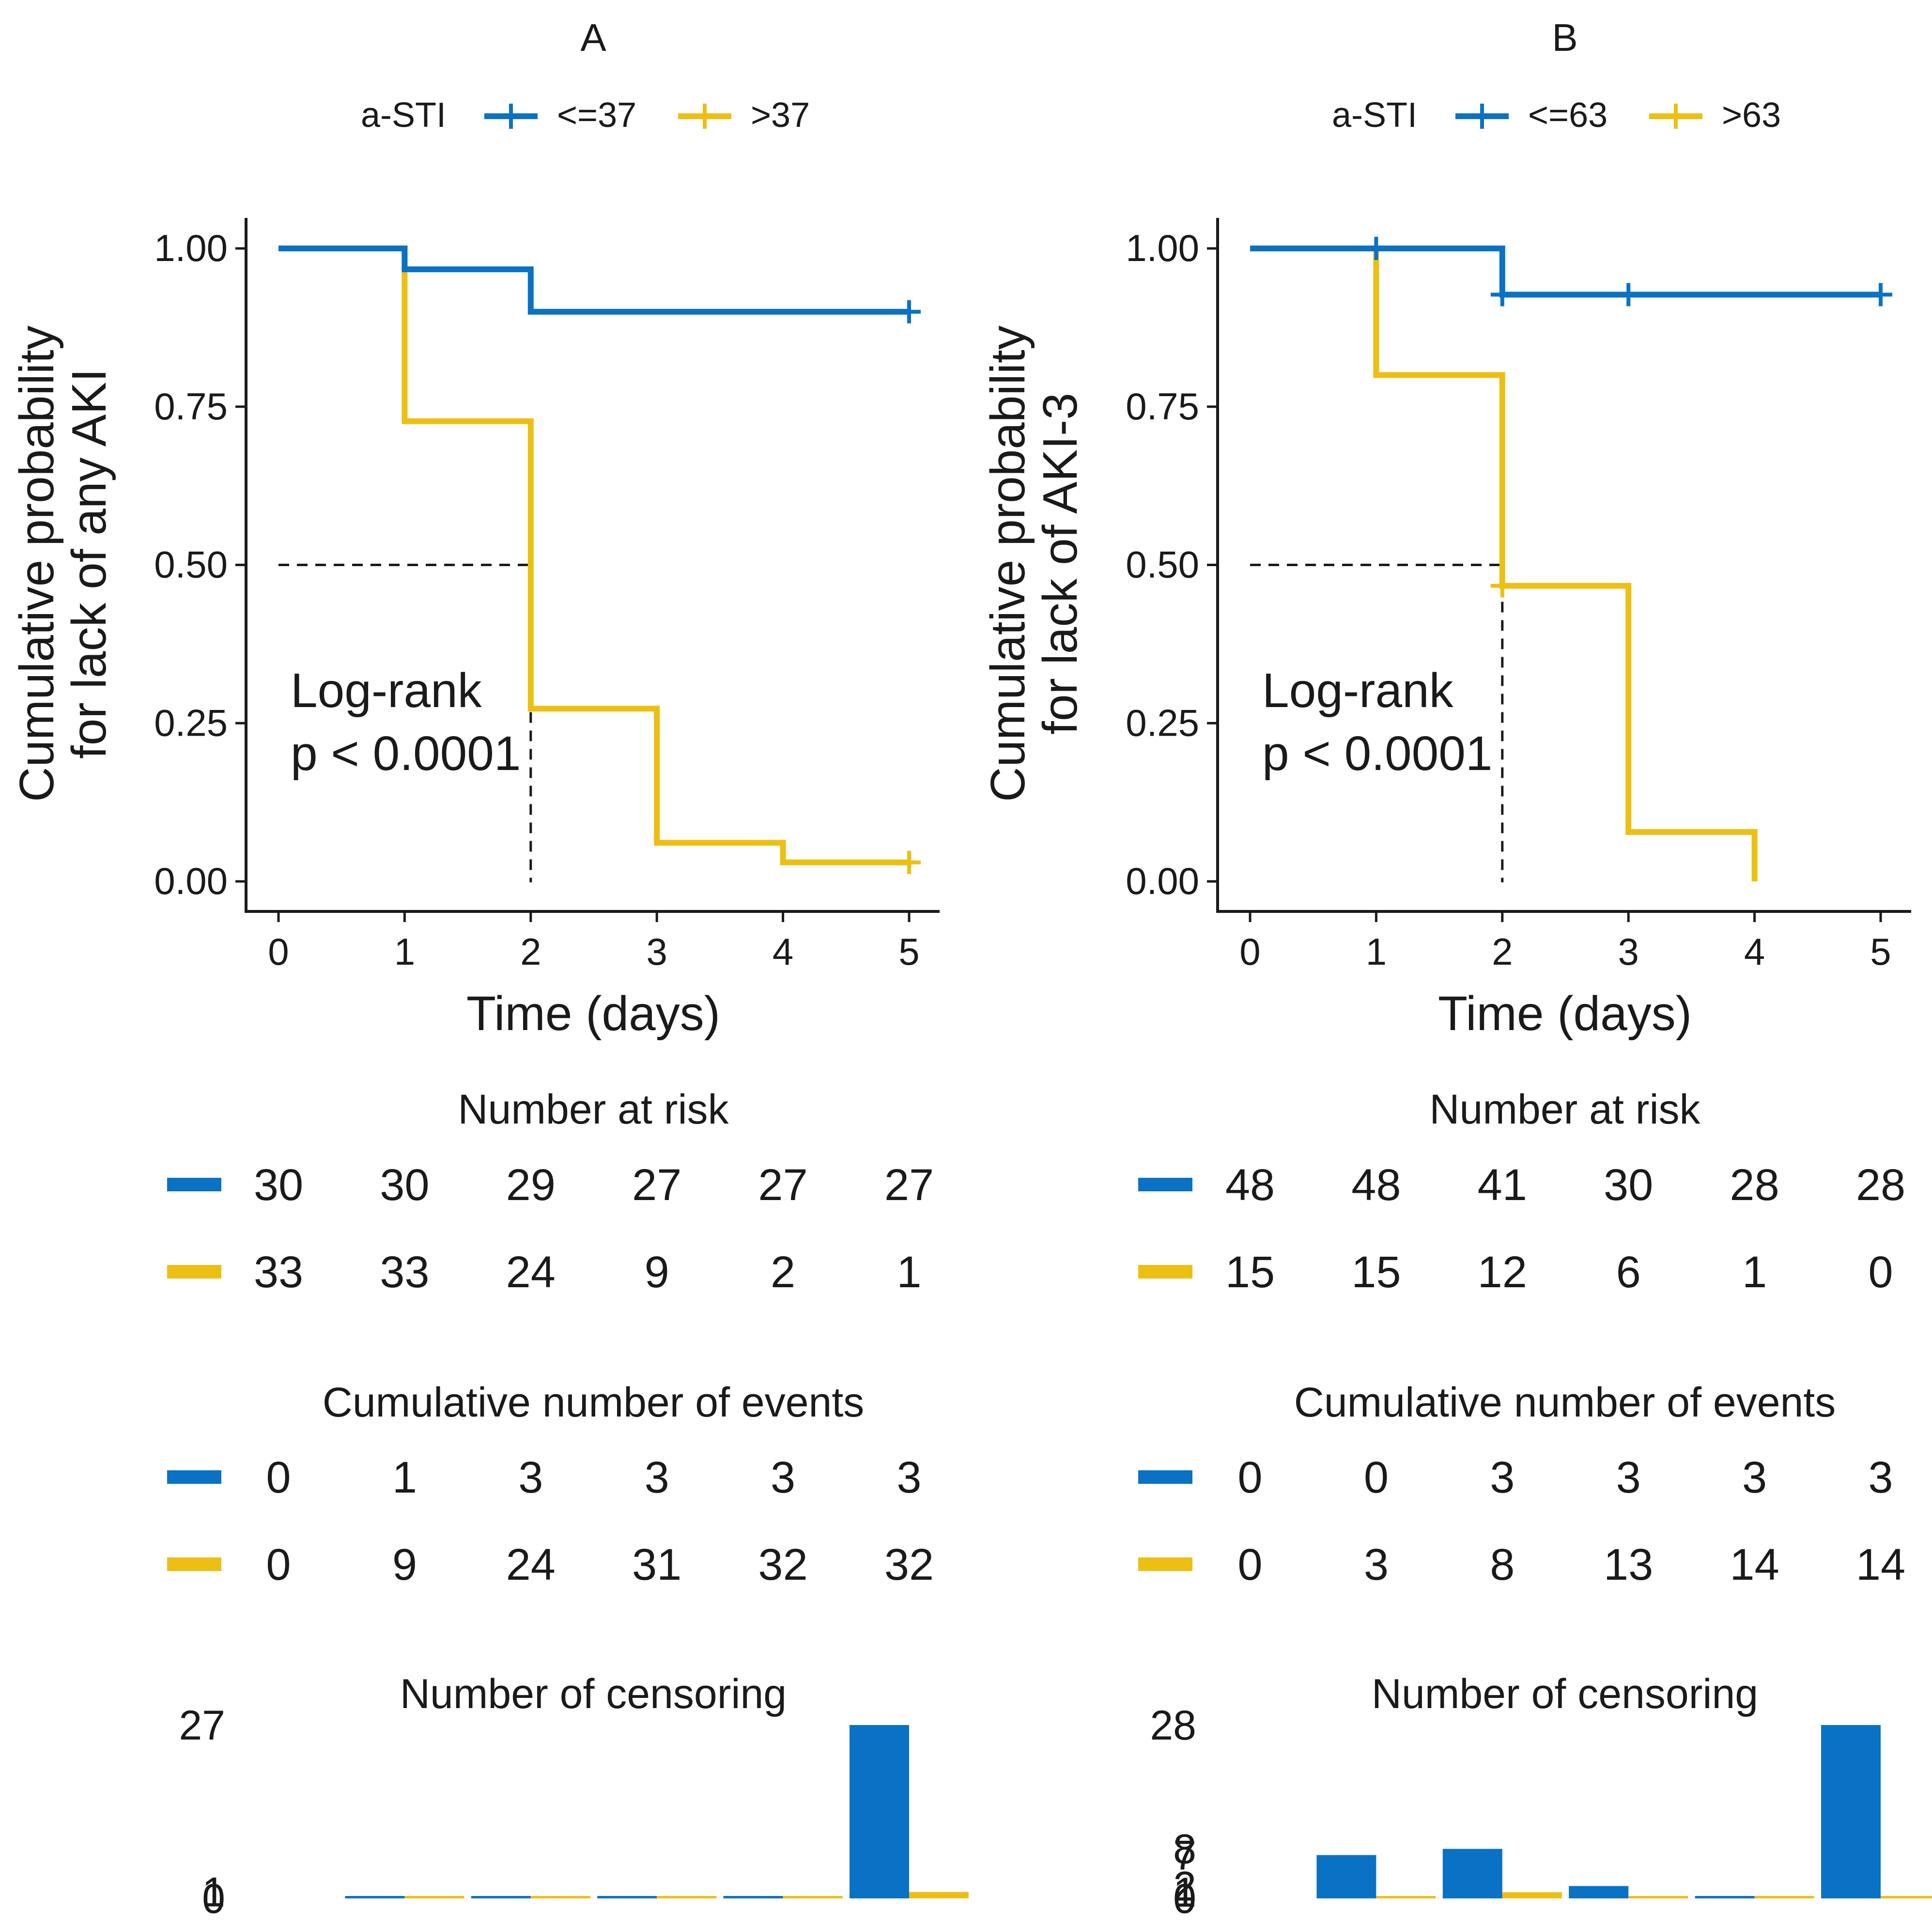 Image resolution: width=1932 pixels, height=1926 pixels. Describe the element at coordinates (404, 1564) in the screenshot. I see `events-table-cell: 9` at that location.